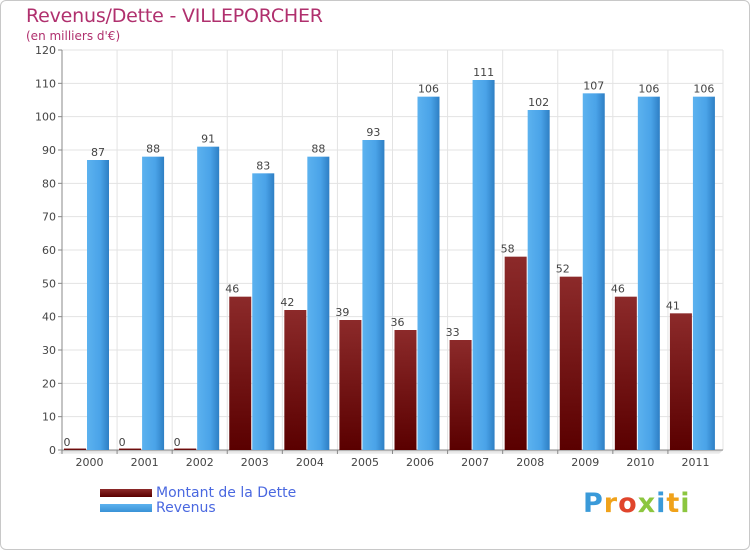 Image resolution: width=750 pixels, height=550 pixels. Describe the element at coordinates (200, 462) in the screenshot. I see `x-tick-label: 2002` at that location.